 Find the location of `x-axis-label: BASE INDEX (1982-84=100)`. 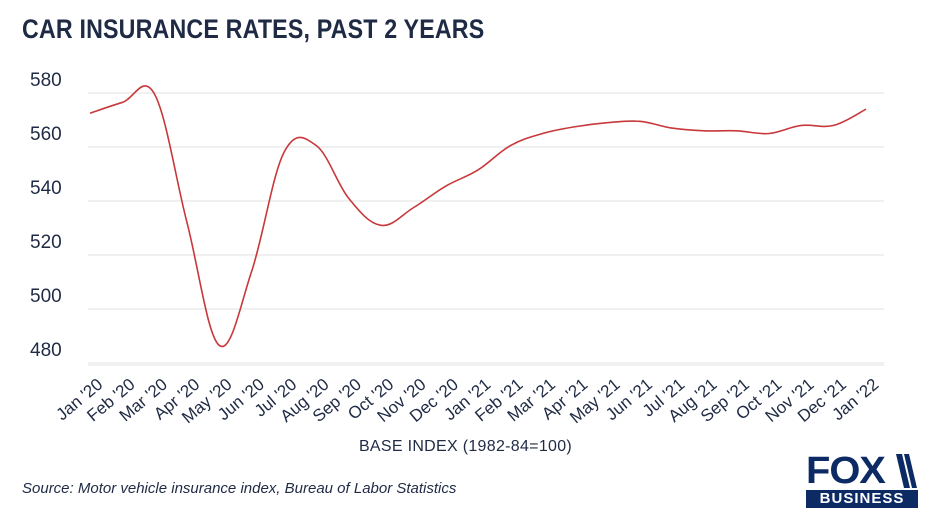

x-axis-label: BASE INDEX (1982-84=100) is located at coordinates (465, 446).